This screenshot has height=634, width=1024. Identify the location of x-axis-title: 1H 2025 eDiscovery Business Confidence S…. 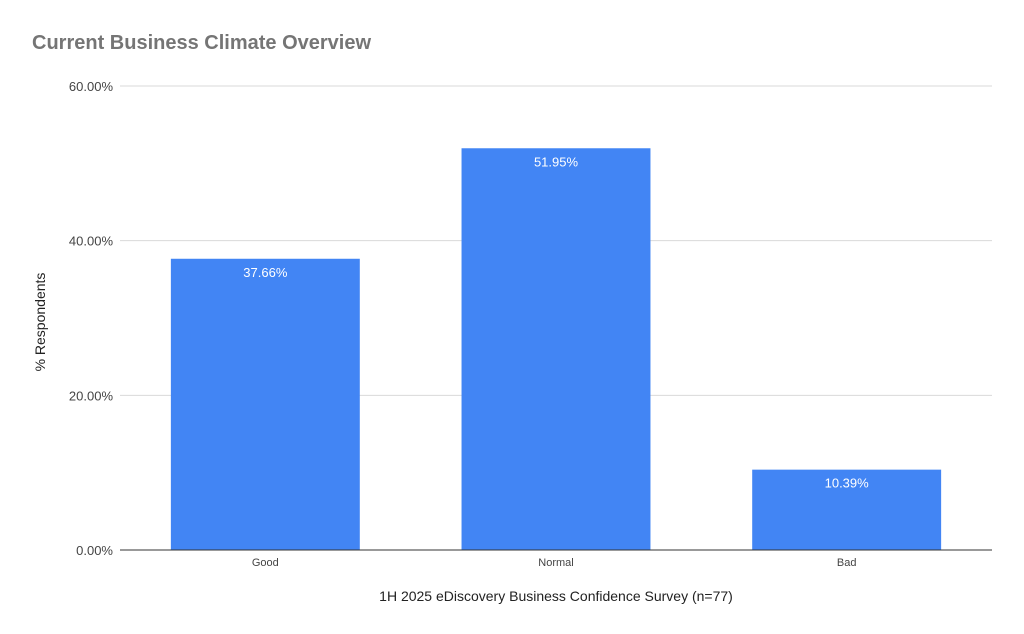
(556, 596).